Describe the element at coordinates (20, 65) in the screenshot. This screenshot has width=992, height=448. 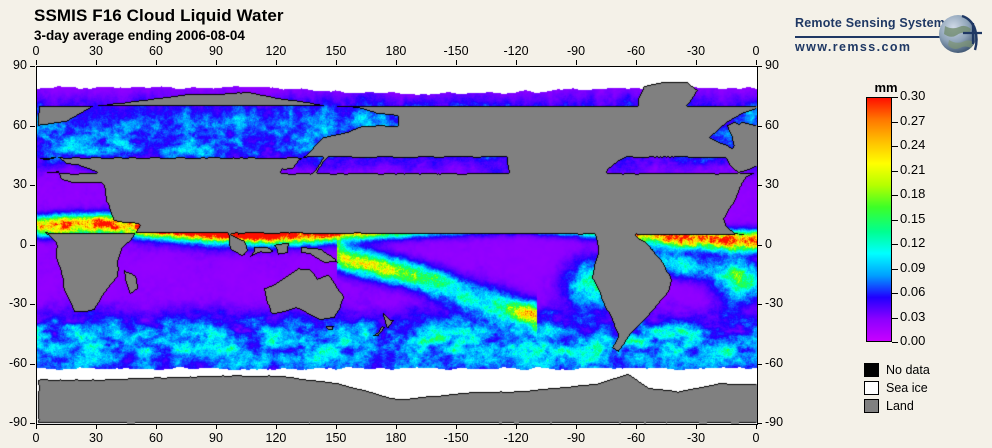
I see `y-tick-label-left: 90` at that location.